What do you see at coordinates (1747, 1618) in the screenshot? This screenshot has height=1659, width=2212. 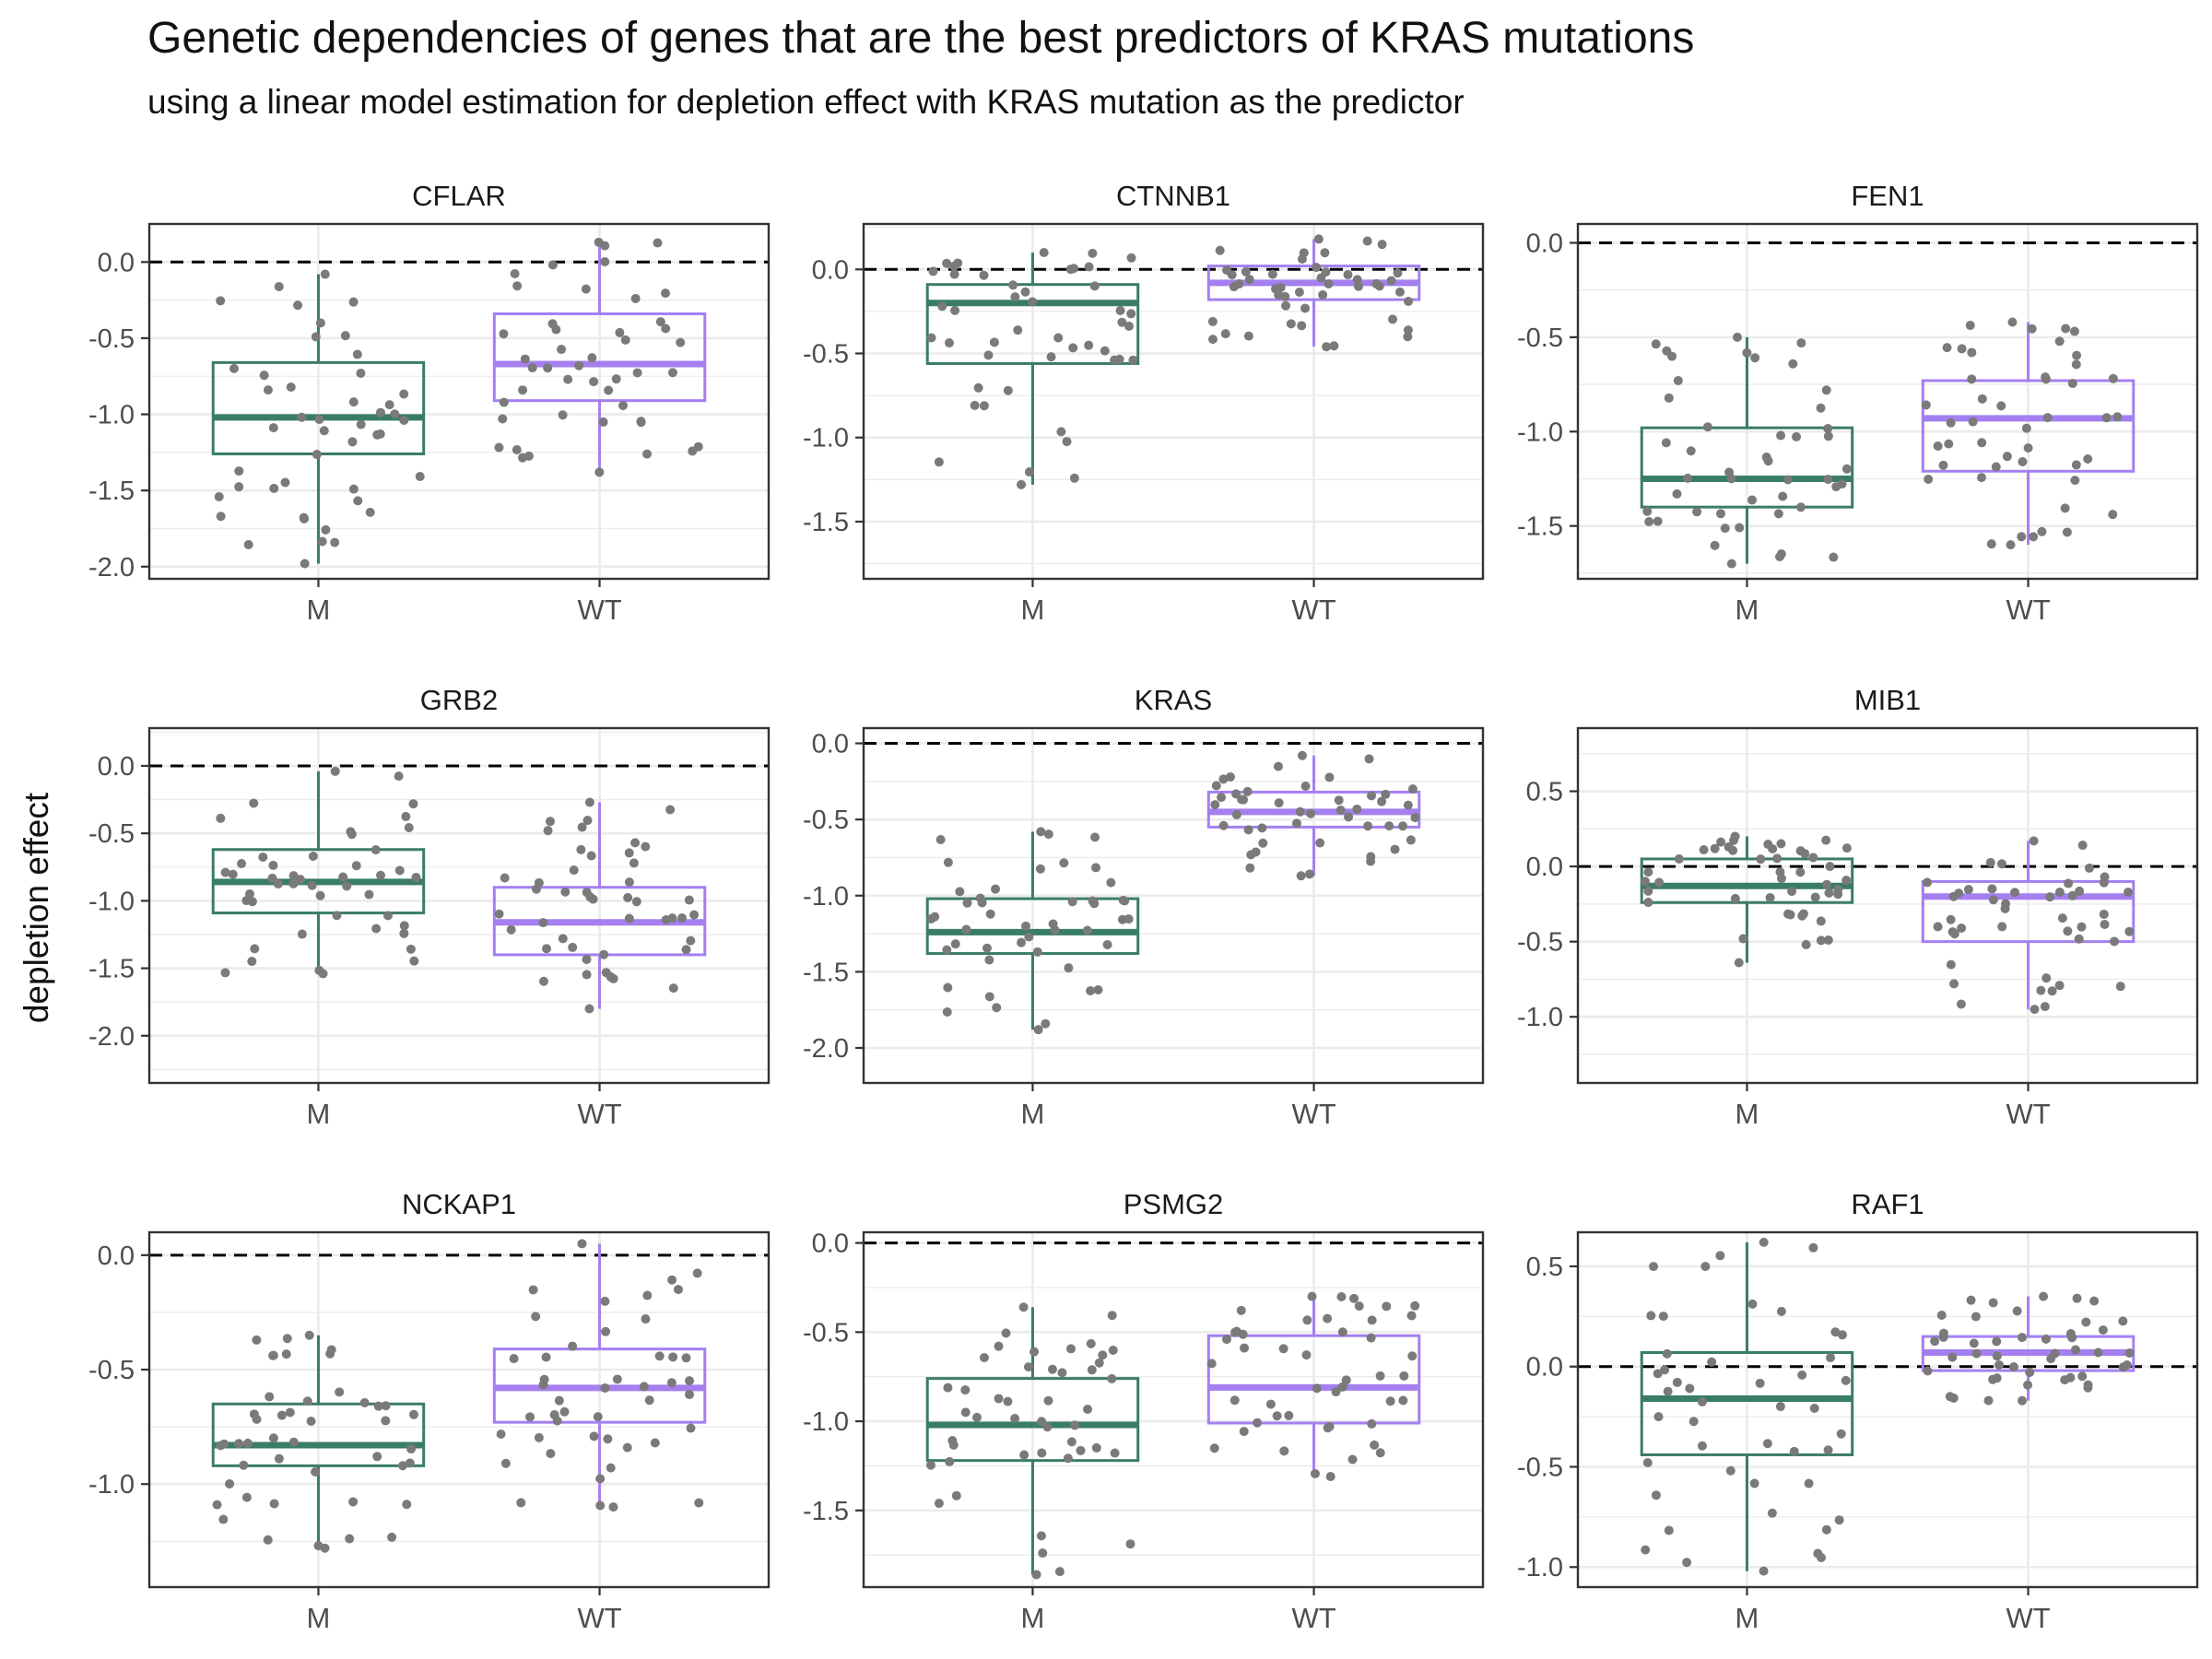 I see `x-tick-label-m: M` at bounding box center [1747, 1618].